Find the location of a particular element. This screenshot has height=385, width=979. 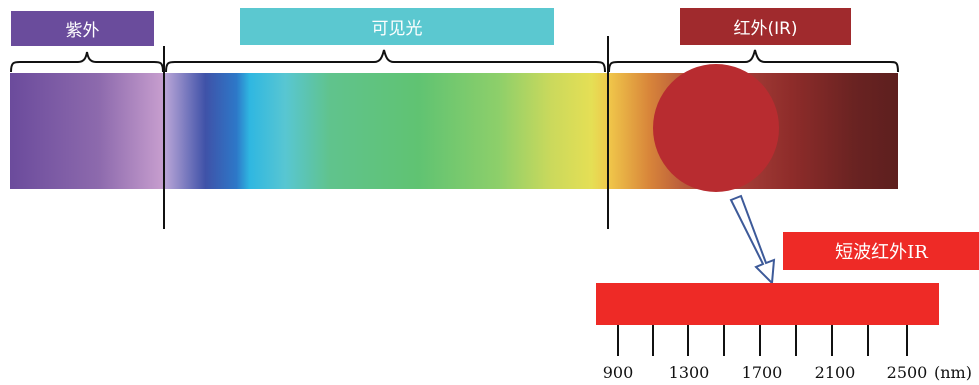

visible-brace is located at coordinates (385, 61).